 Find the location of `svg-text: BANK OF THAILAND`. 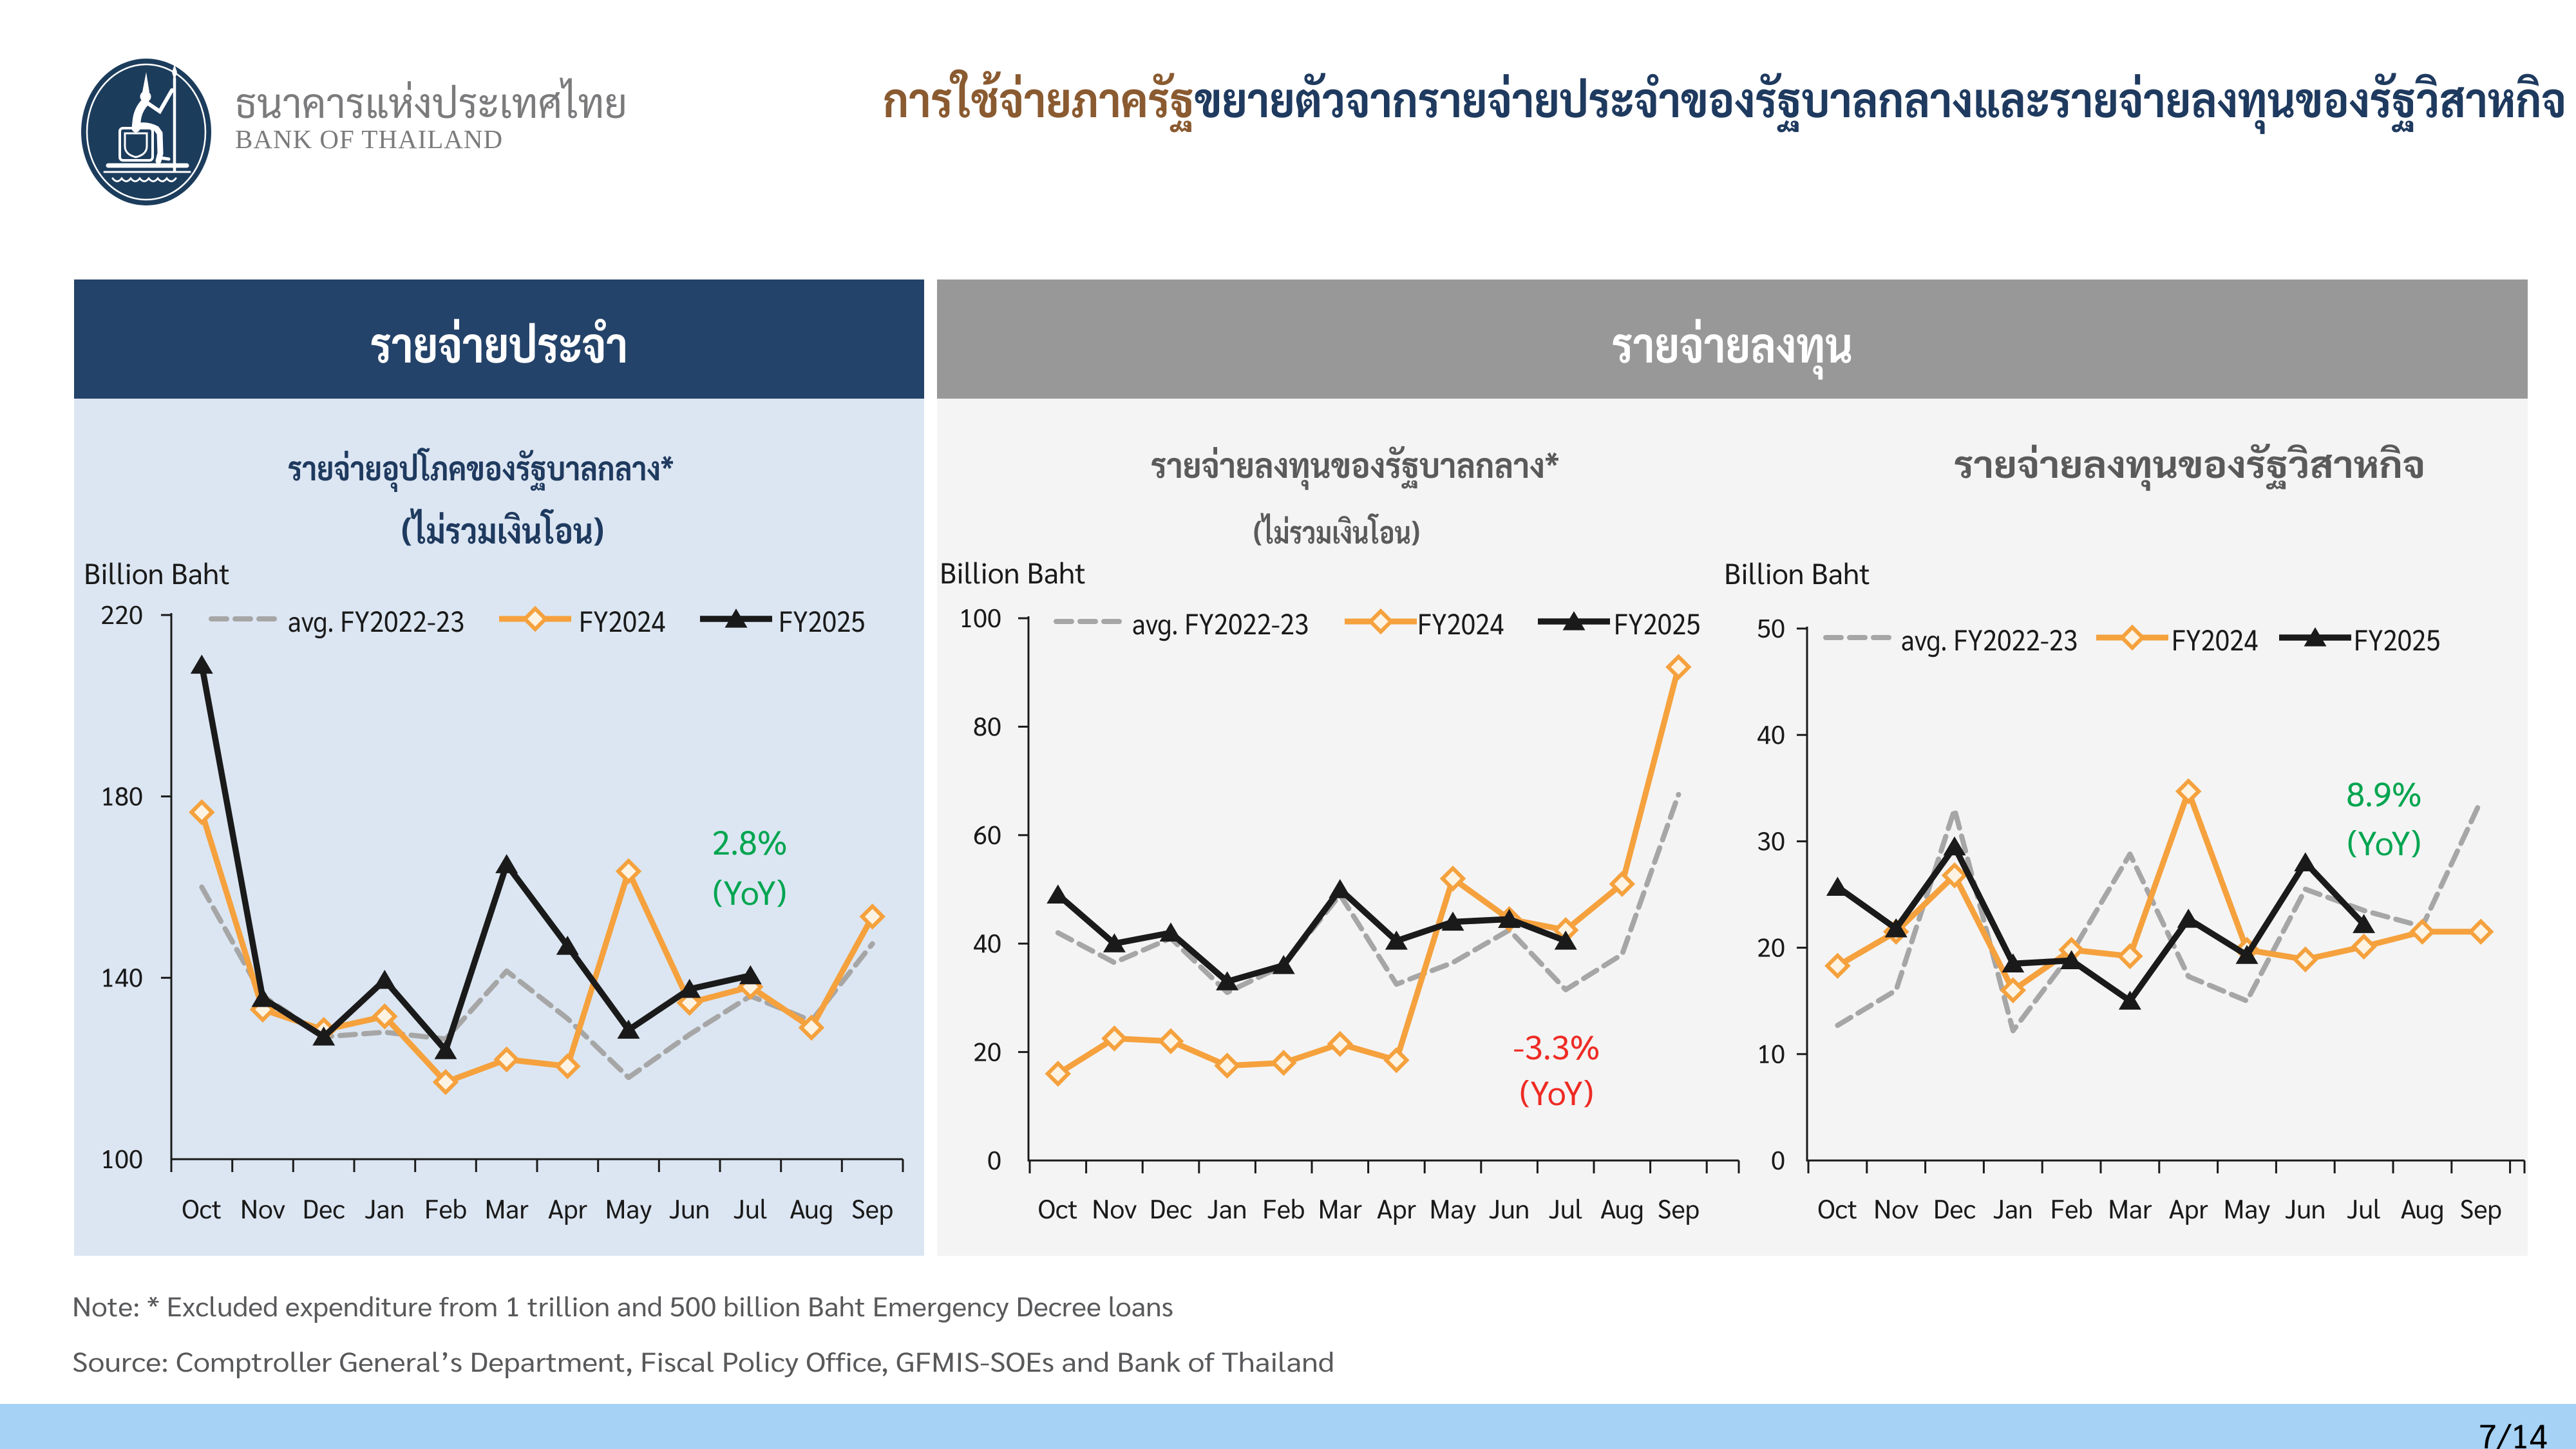

svg-text: BANK OF THAILAND is located at coordinates (369, 139).